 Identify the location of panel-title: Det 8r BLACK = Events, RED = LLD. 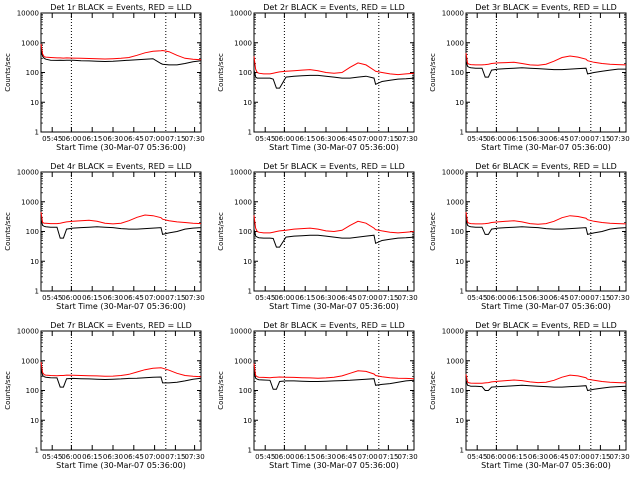
(334, 325).